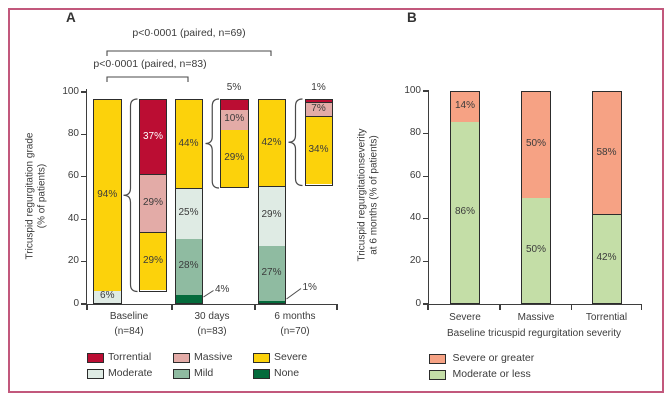  I want to click on pvalue-top-text: p<0·0001 (paired, n=69), so click(189, 33).